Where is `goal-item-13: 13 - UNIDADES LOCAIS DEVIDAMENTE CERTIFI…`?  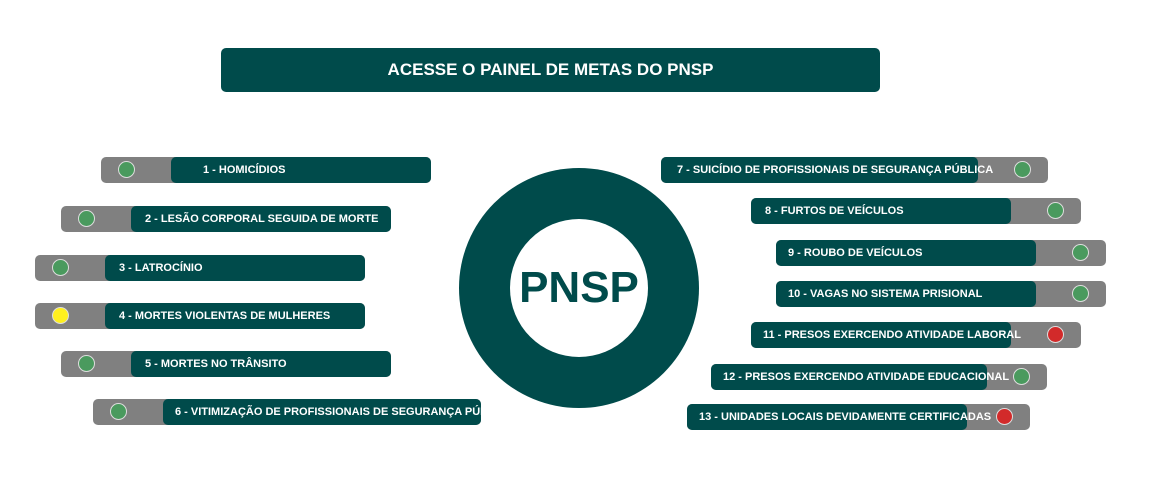
goal-item-13: 13 - UNIDADES LOCAIS DEVIDAMENTE CERTIFI… is located at coordinates (858, 417).